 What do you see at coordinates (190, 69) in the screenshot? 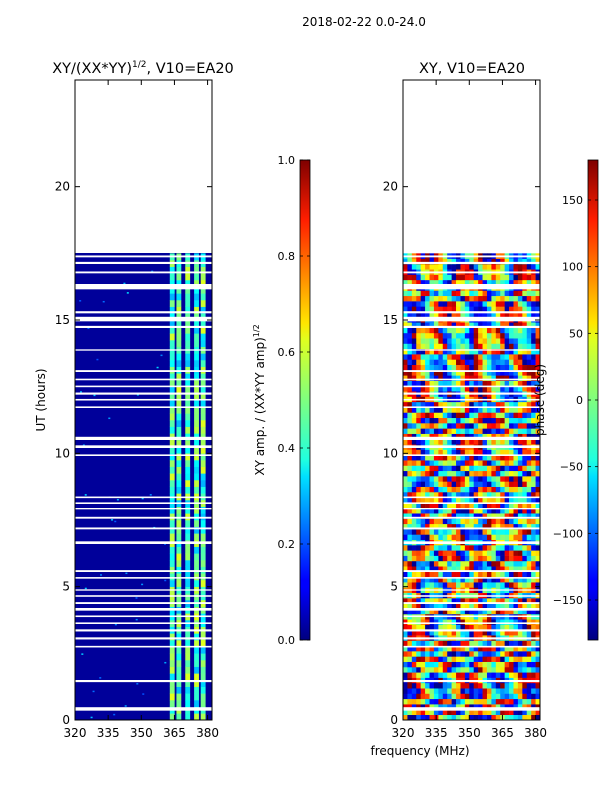
I see `panel1-title-suffix: , V10=EA20` at bounding box center [190, 69].